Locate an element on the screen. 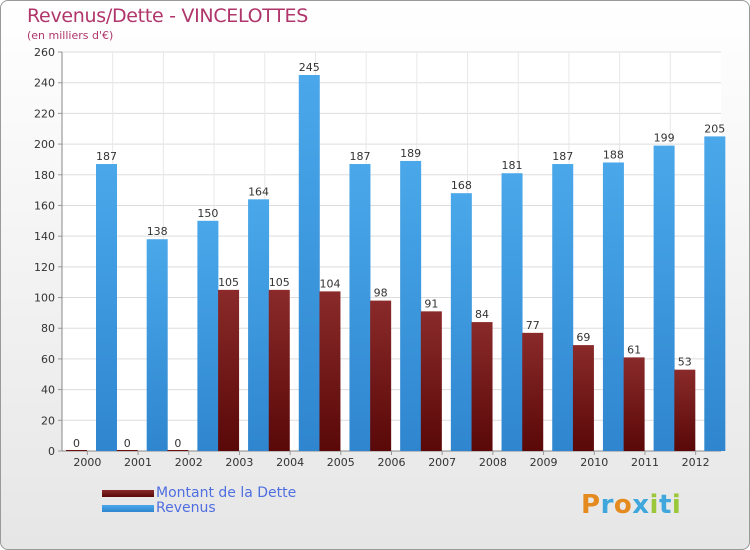 The height and width of the screenshot is (550, 750). value-label-dette-2007: 91 is located at coordinates (431, 303).